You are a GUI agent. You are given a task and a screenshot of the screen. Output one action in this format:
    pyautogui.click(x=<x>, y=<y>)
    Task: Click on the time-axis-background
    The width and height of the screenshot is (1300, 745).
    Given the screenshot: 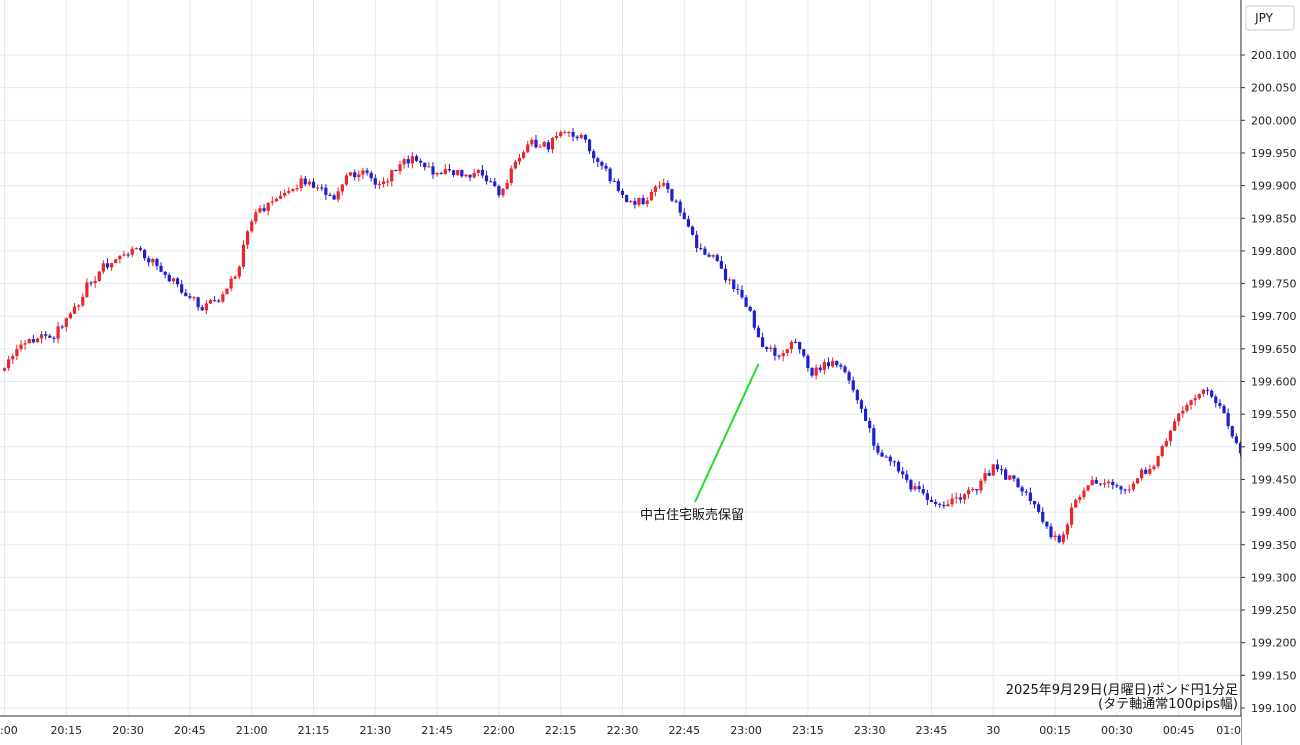 What is the action you would take?
    pyautogui.click(x=620, y=730)
    